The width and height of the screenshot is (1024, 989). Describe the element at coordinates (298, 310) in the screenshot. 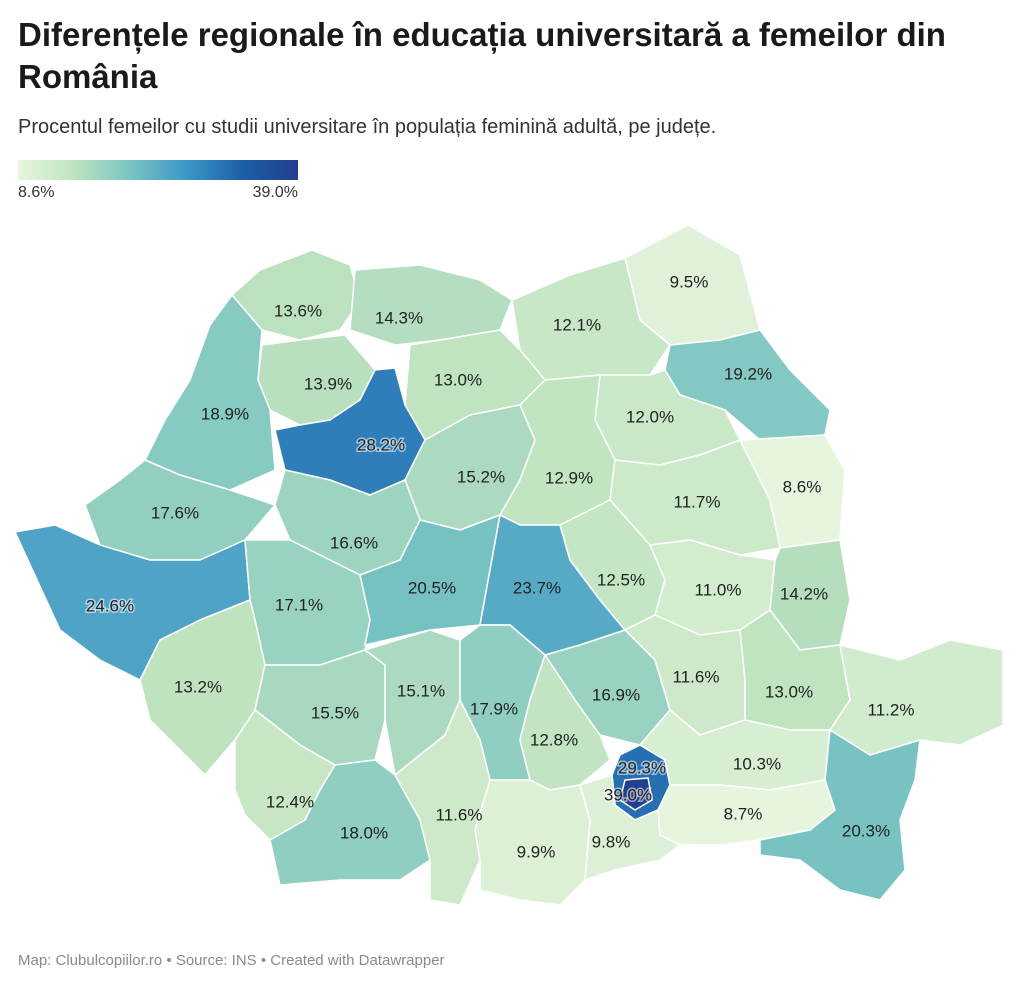

I see `county-value-label: 13.6%` at that location.